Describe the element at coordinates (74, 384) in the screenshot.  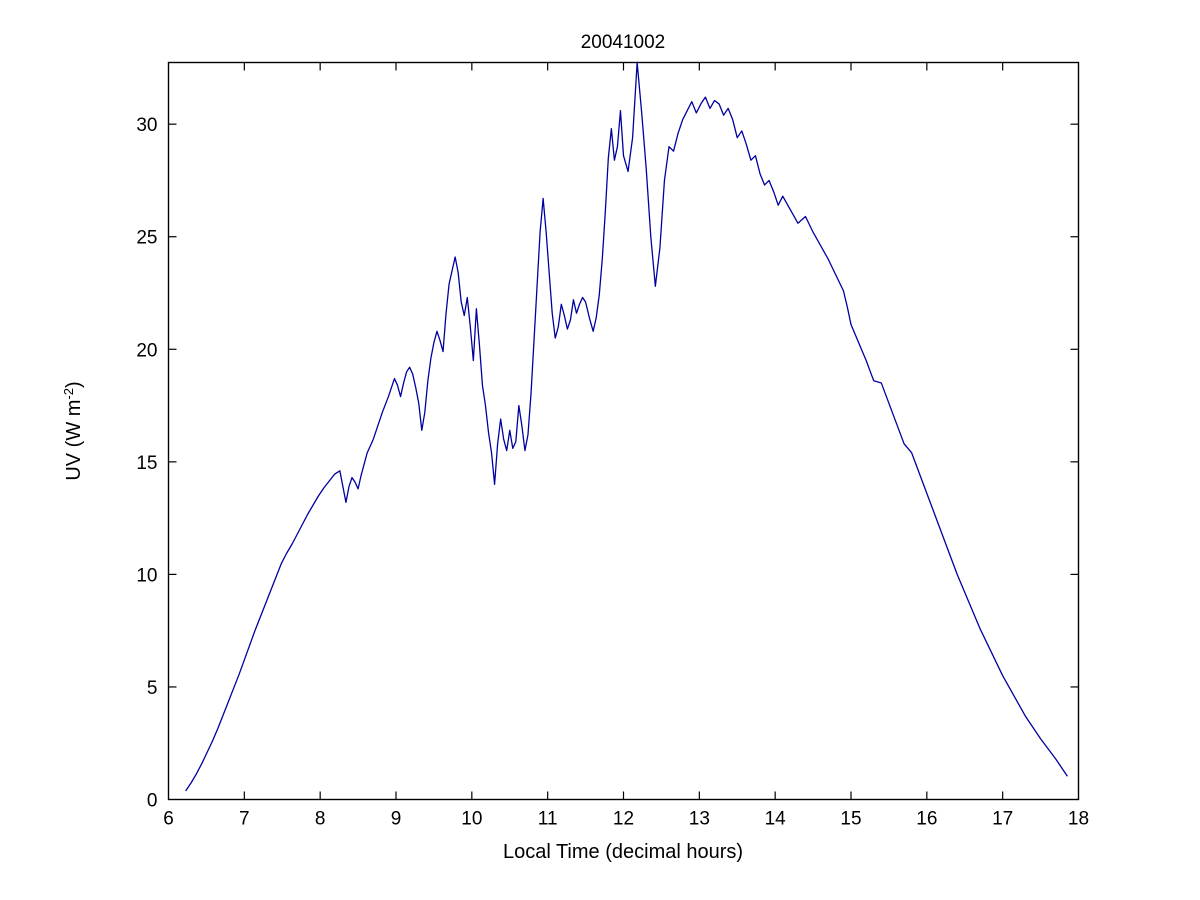
I see `y-axis-label-suffix: )` at that location.